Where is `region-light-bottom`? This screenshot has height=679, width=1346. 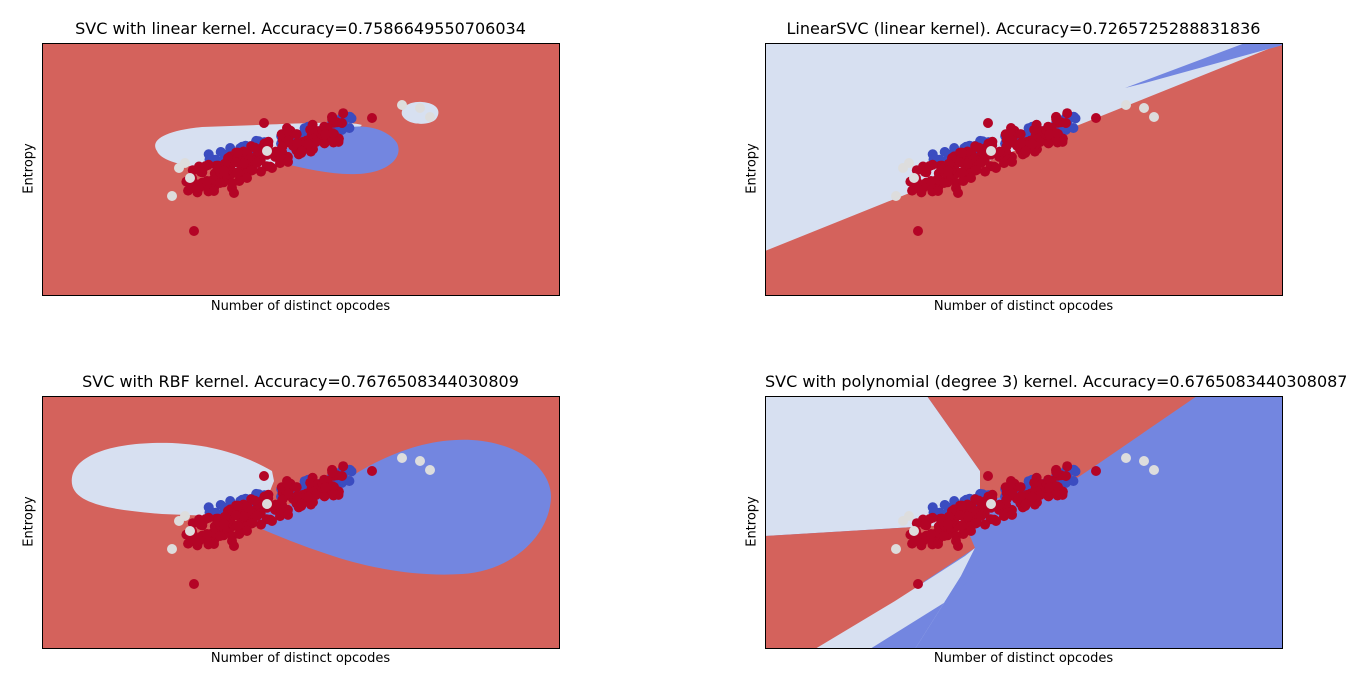 region-light-bottom is located at coordinates (895, 598).